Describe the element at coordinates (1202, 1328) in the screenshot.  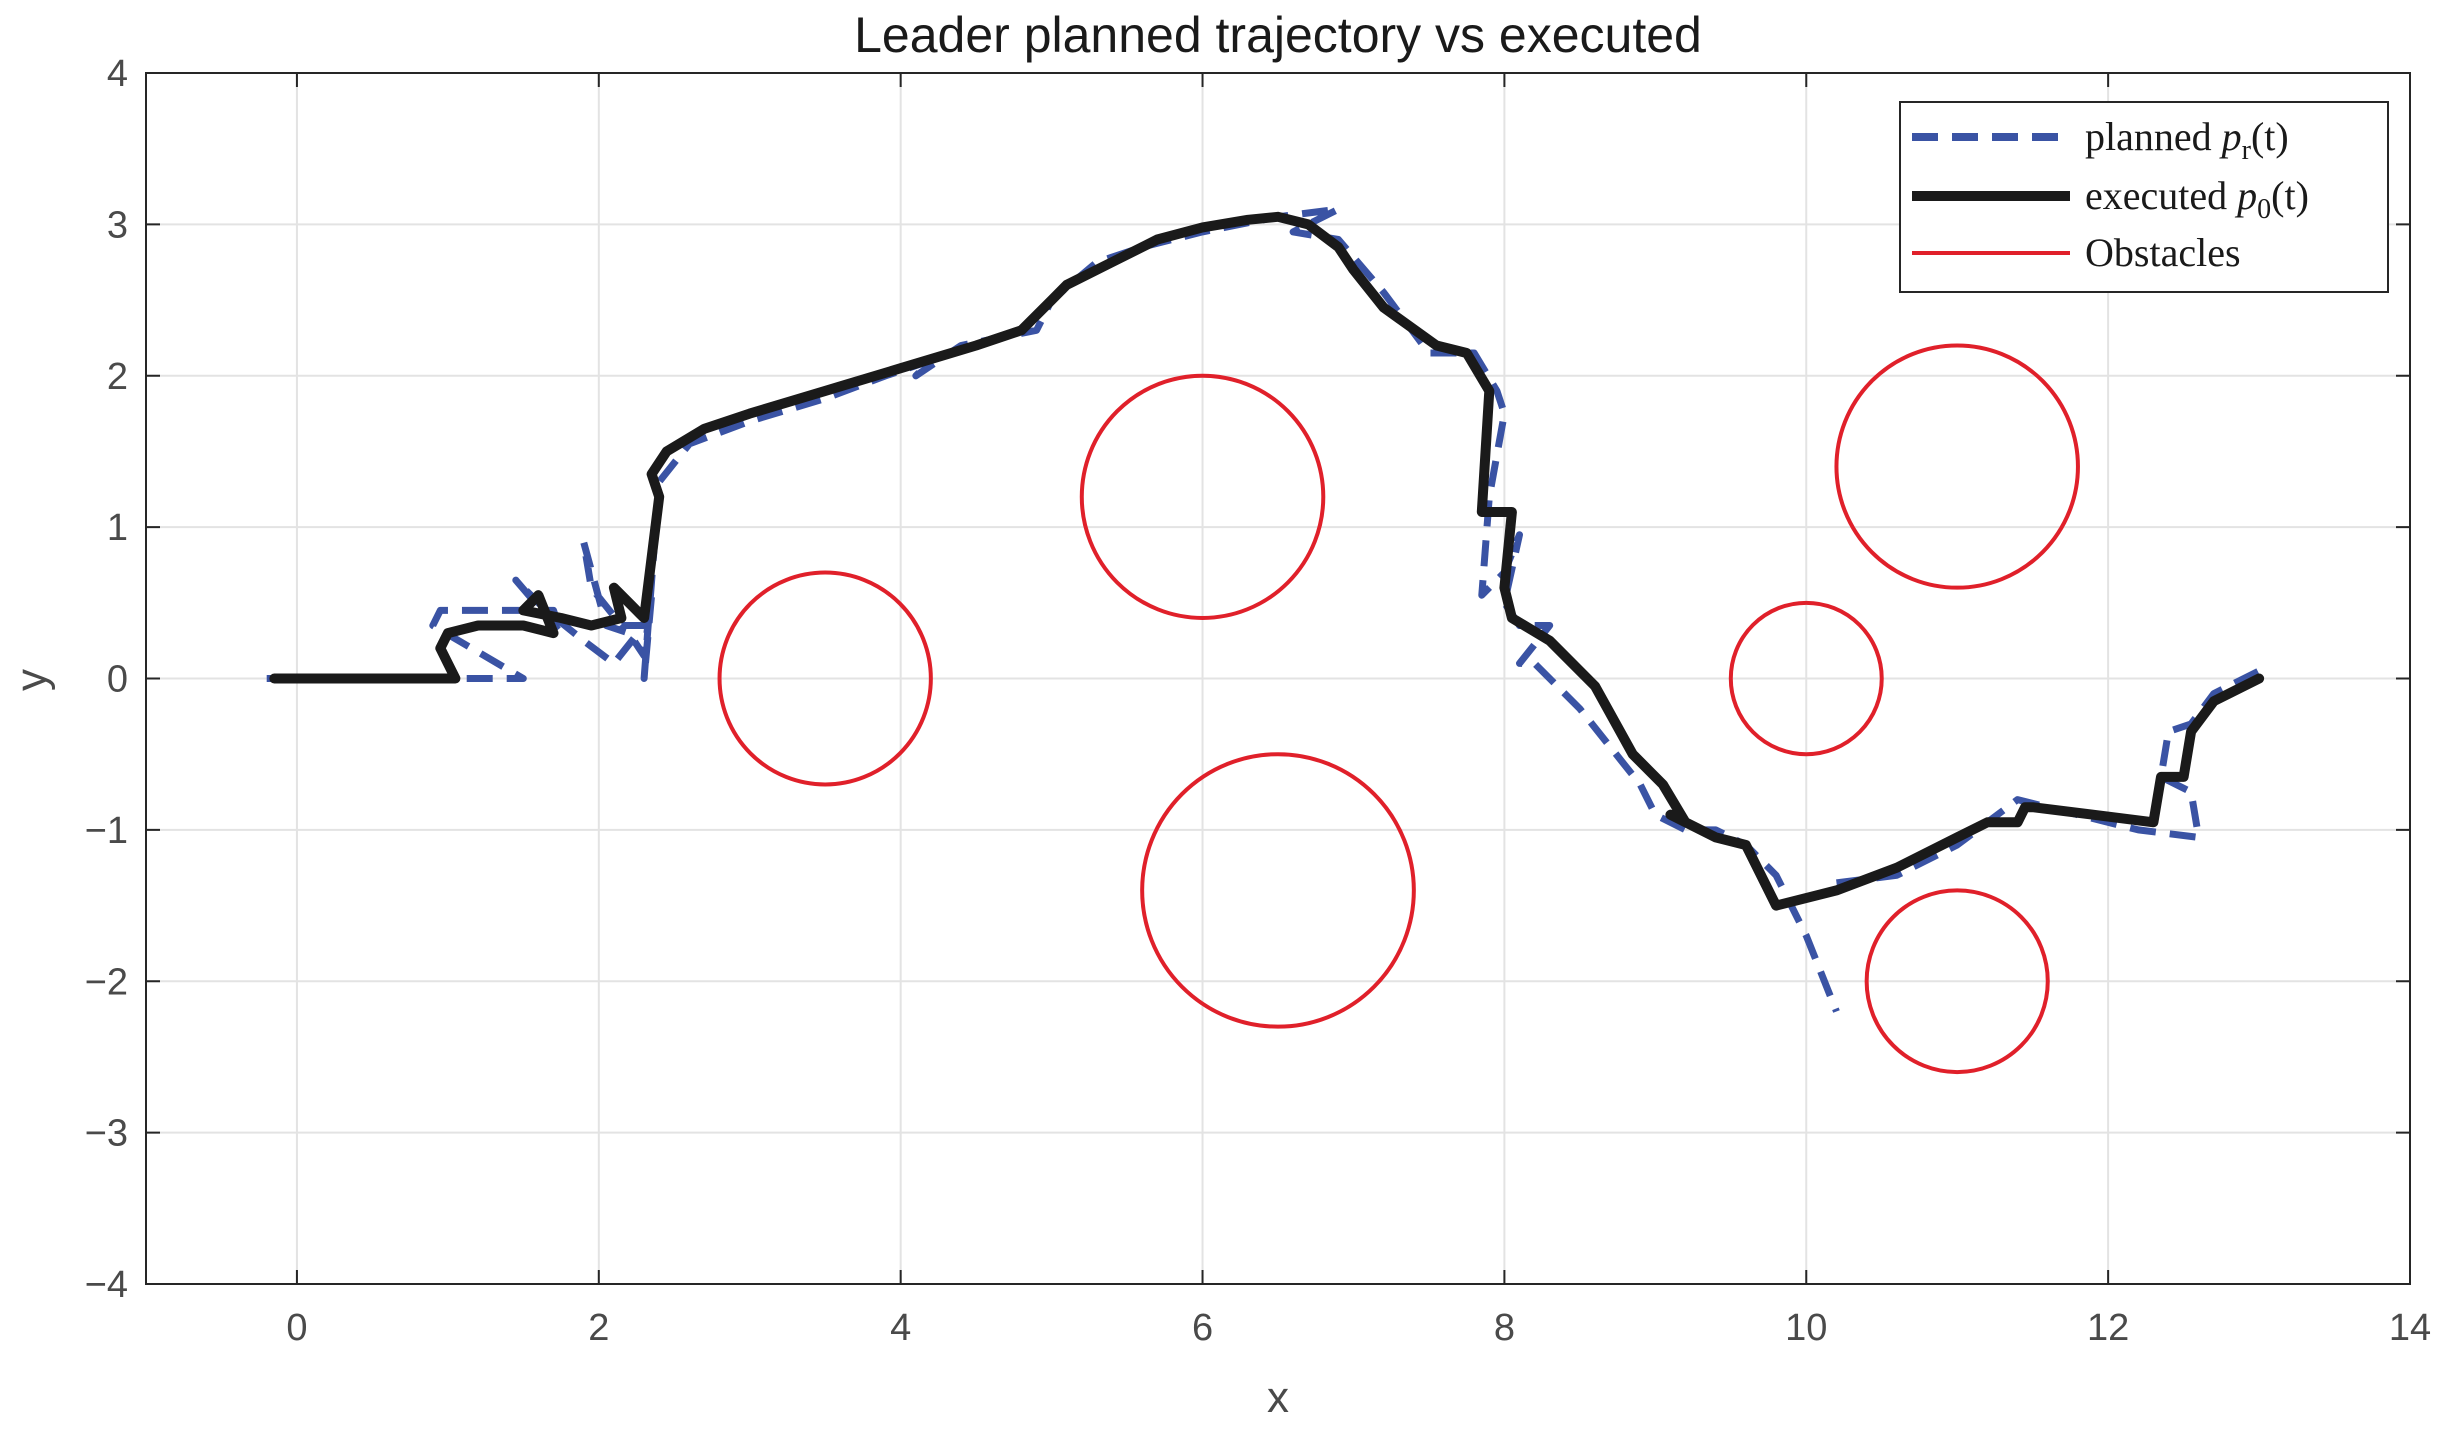
I see `x-tick-label: 6` at that location.